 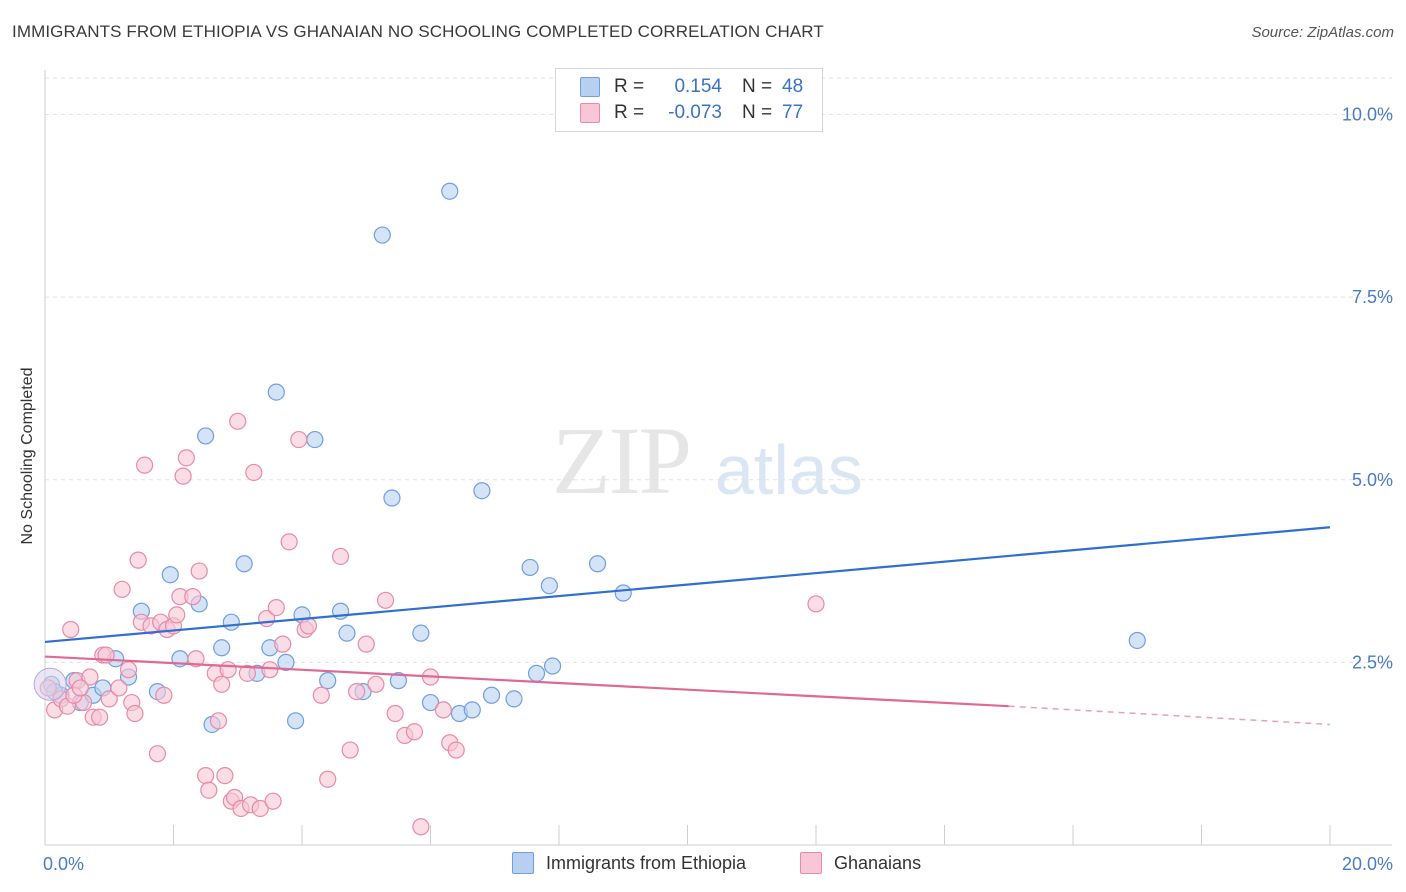 I want to click on y-tick-label: 5.0%, so click(x=1372, y=480).